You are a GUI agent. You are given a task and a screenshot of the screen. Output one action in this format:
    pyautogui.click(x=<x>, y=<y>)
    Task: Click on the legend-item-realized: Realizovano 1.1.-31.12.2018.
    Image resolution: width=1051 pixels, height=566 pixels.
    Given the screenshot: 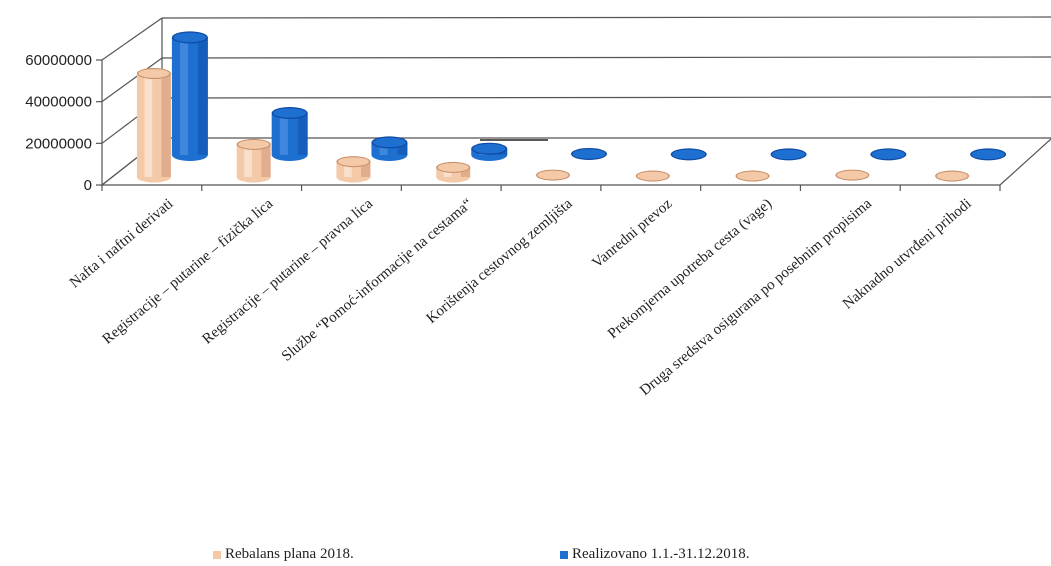 What is the action you would take?
    pyautogui.click(x=654, y=554)
    